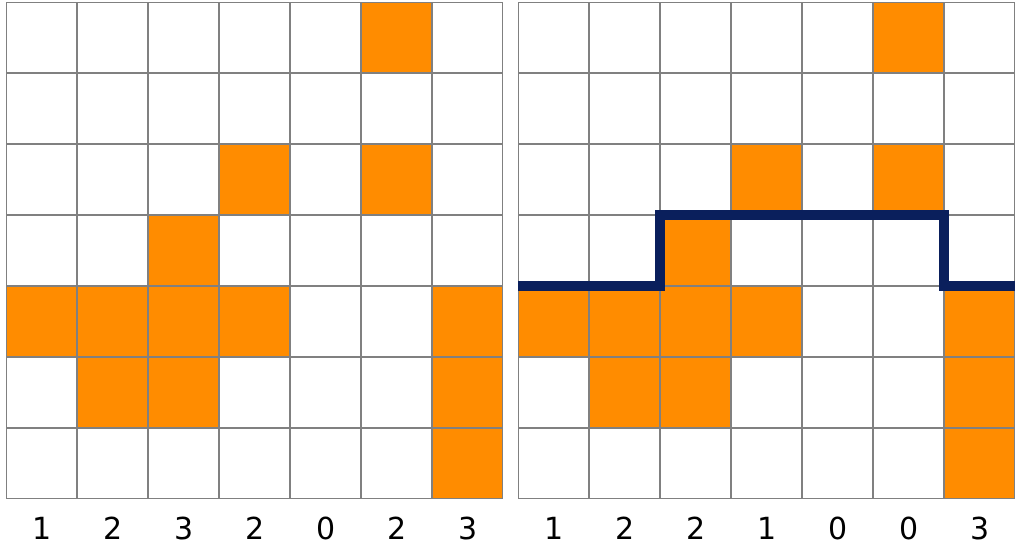 This screenshot has height=548, width=1024. What do you see at coordinates (979, 529) in the screenshot?
I see `column-label-6: 3` at bounding box center [979, 529].